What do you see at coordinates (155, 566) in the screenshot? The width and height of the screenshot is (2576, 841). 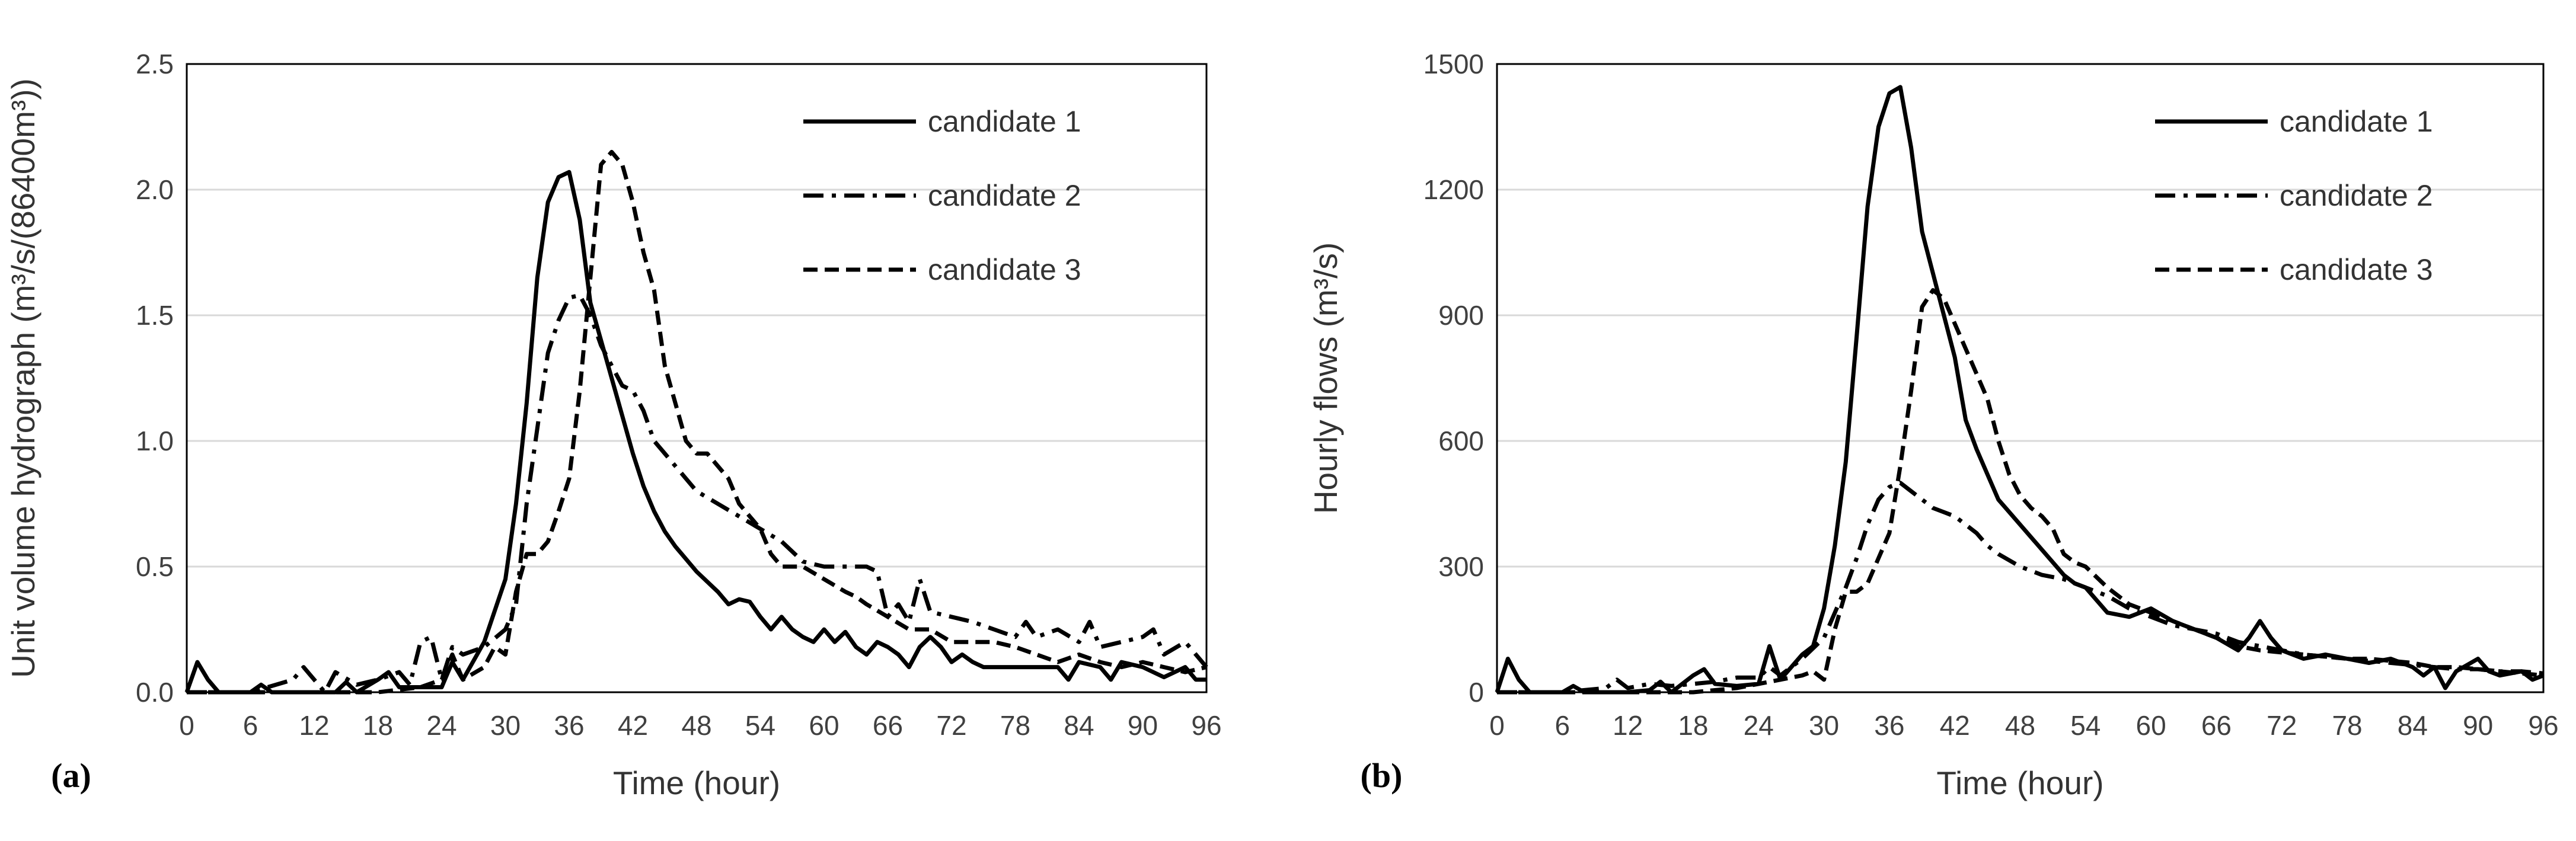 I see `y-tick-label: 0.5` at bounding box center [155, 566].